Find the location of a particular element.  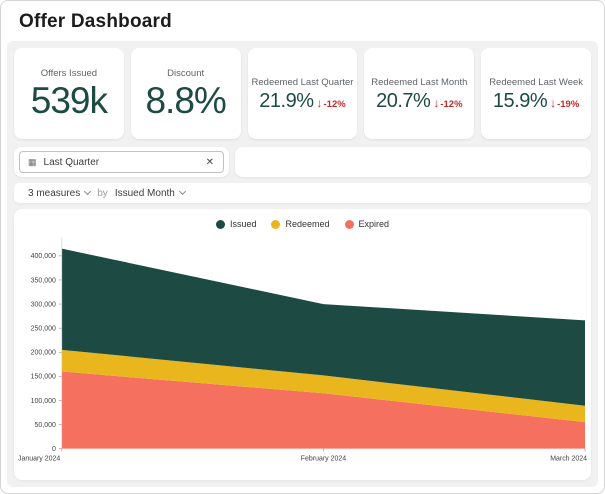

kpi-label: Redeemed Last Week is located at coordinates (536, 82).